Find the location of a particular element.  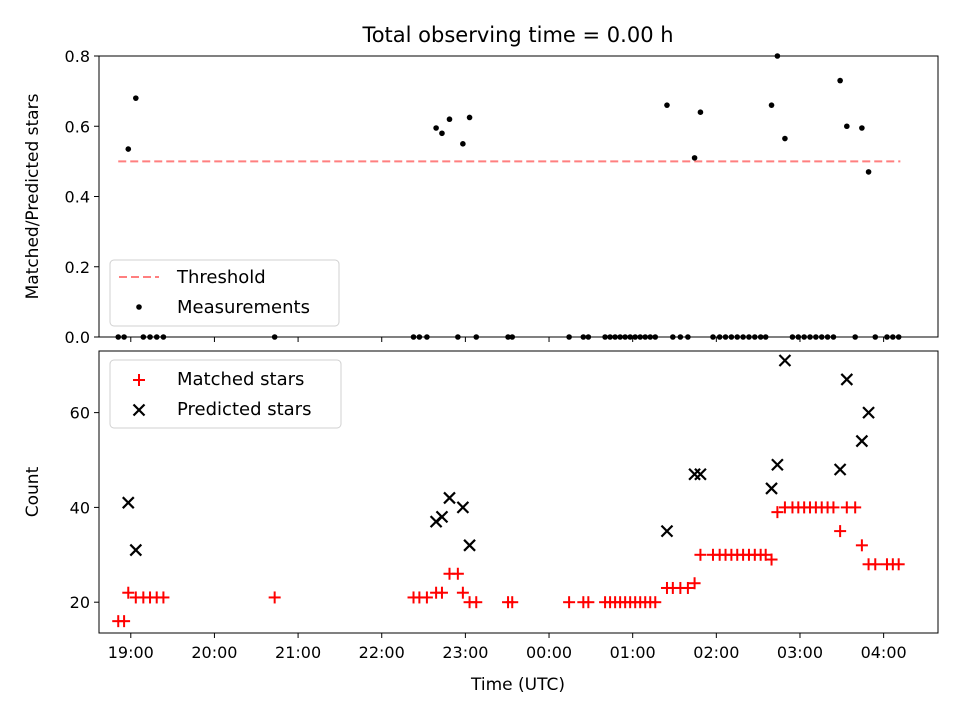

legend-predicted-label: Predicted stars is located at coordinates (244, 409).